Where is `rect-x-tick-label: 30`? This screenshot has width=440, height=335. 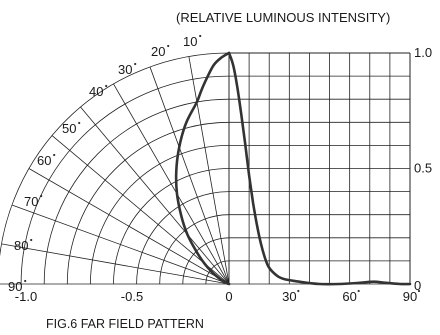 rect-x-tick-label: 30 is located at coordinates (289, 296).